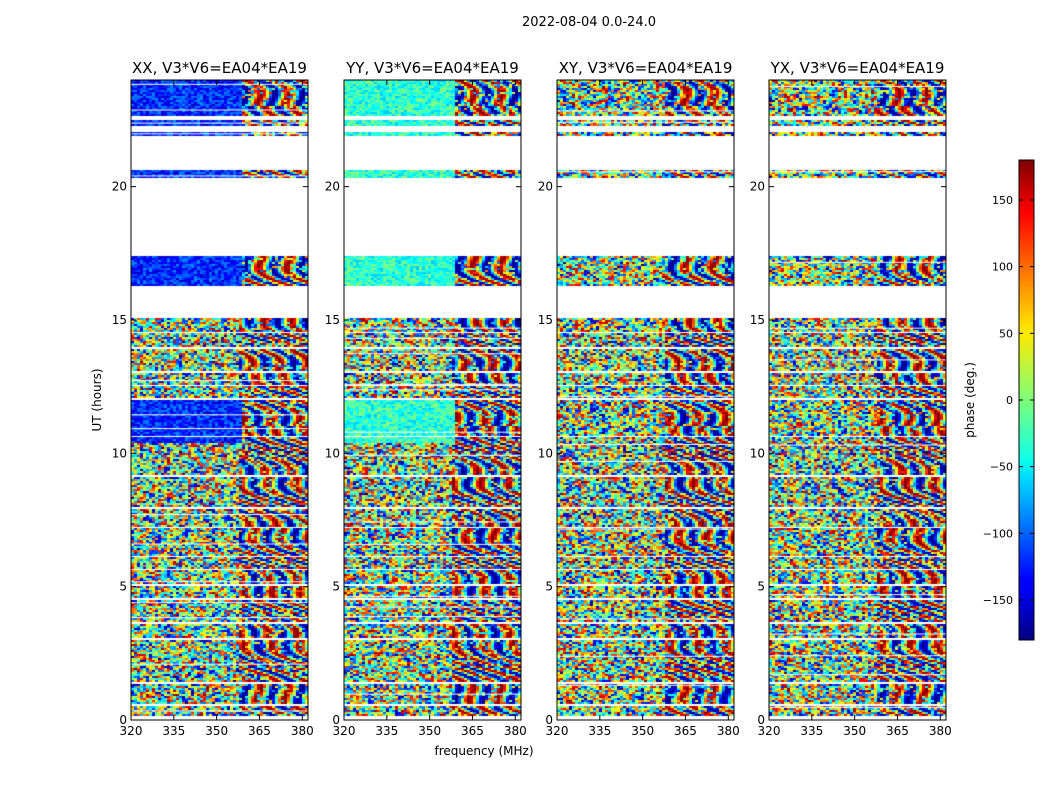 The height and width of the screenshot is (800, 1050). Describe the element at coordinates (1001, 467) in the screenshot. I see `colorbar-tick-label: −50` at that location.